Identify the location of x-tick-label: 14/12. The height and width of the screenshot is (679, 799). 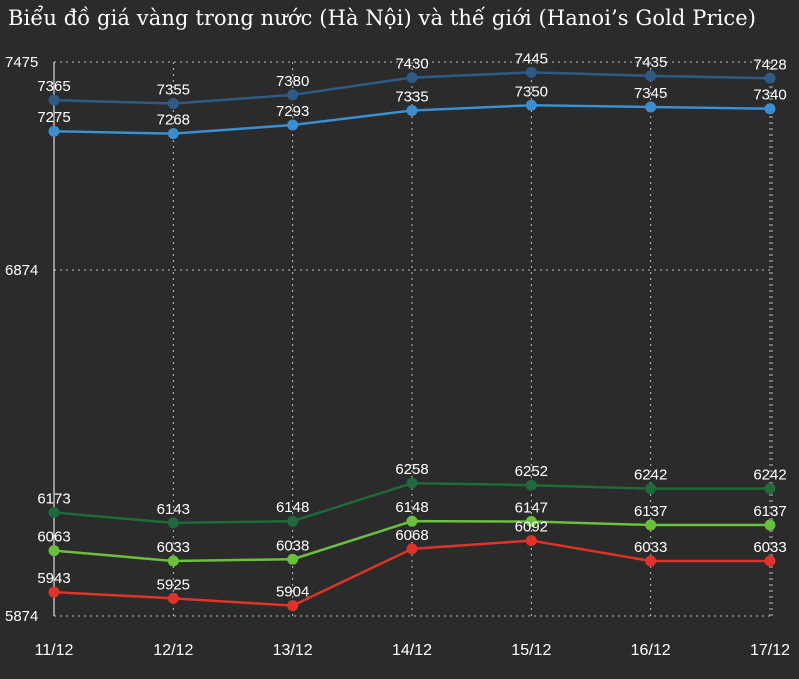
(412, 650).